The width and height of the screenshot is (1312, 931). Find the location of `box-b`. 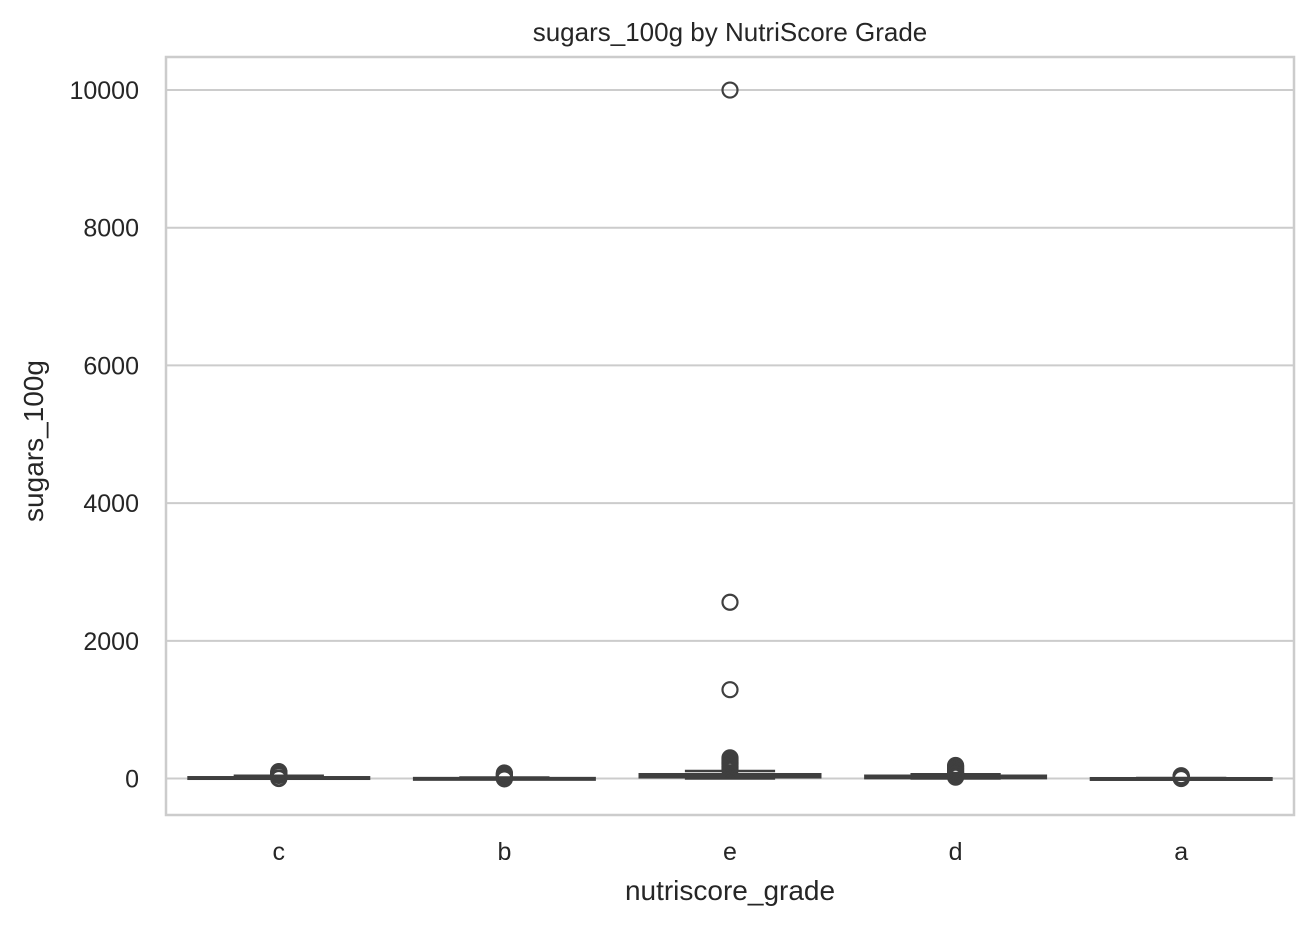

box-b is located at coordinates (504, 776).